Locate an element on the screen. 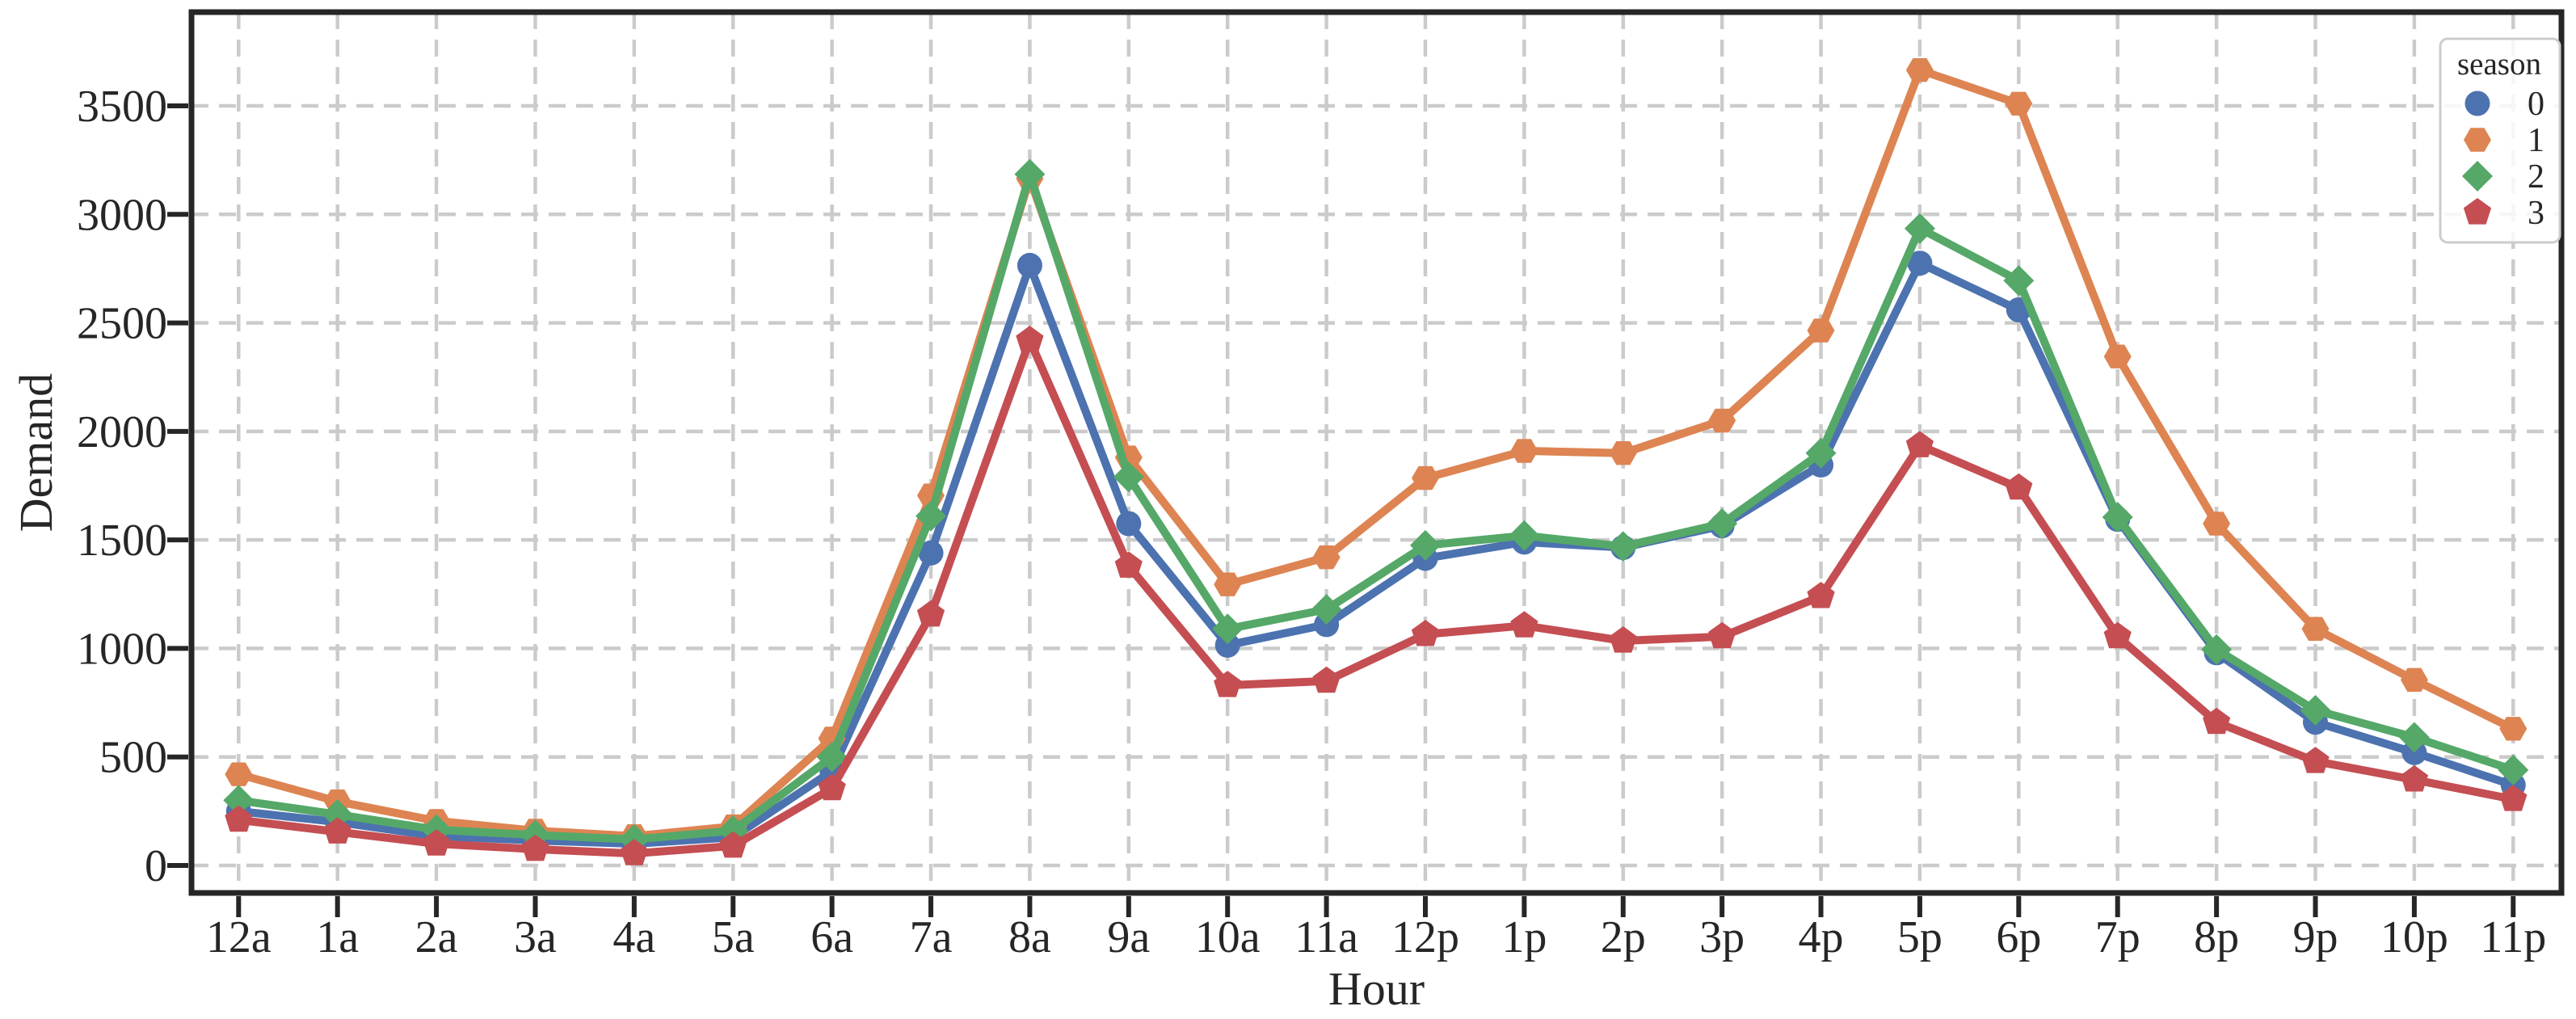 The image size is (2576, 1019). x-tick-label: 10a is located at coordinates (1228, 937).